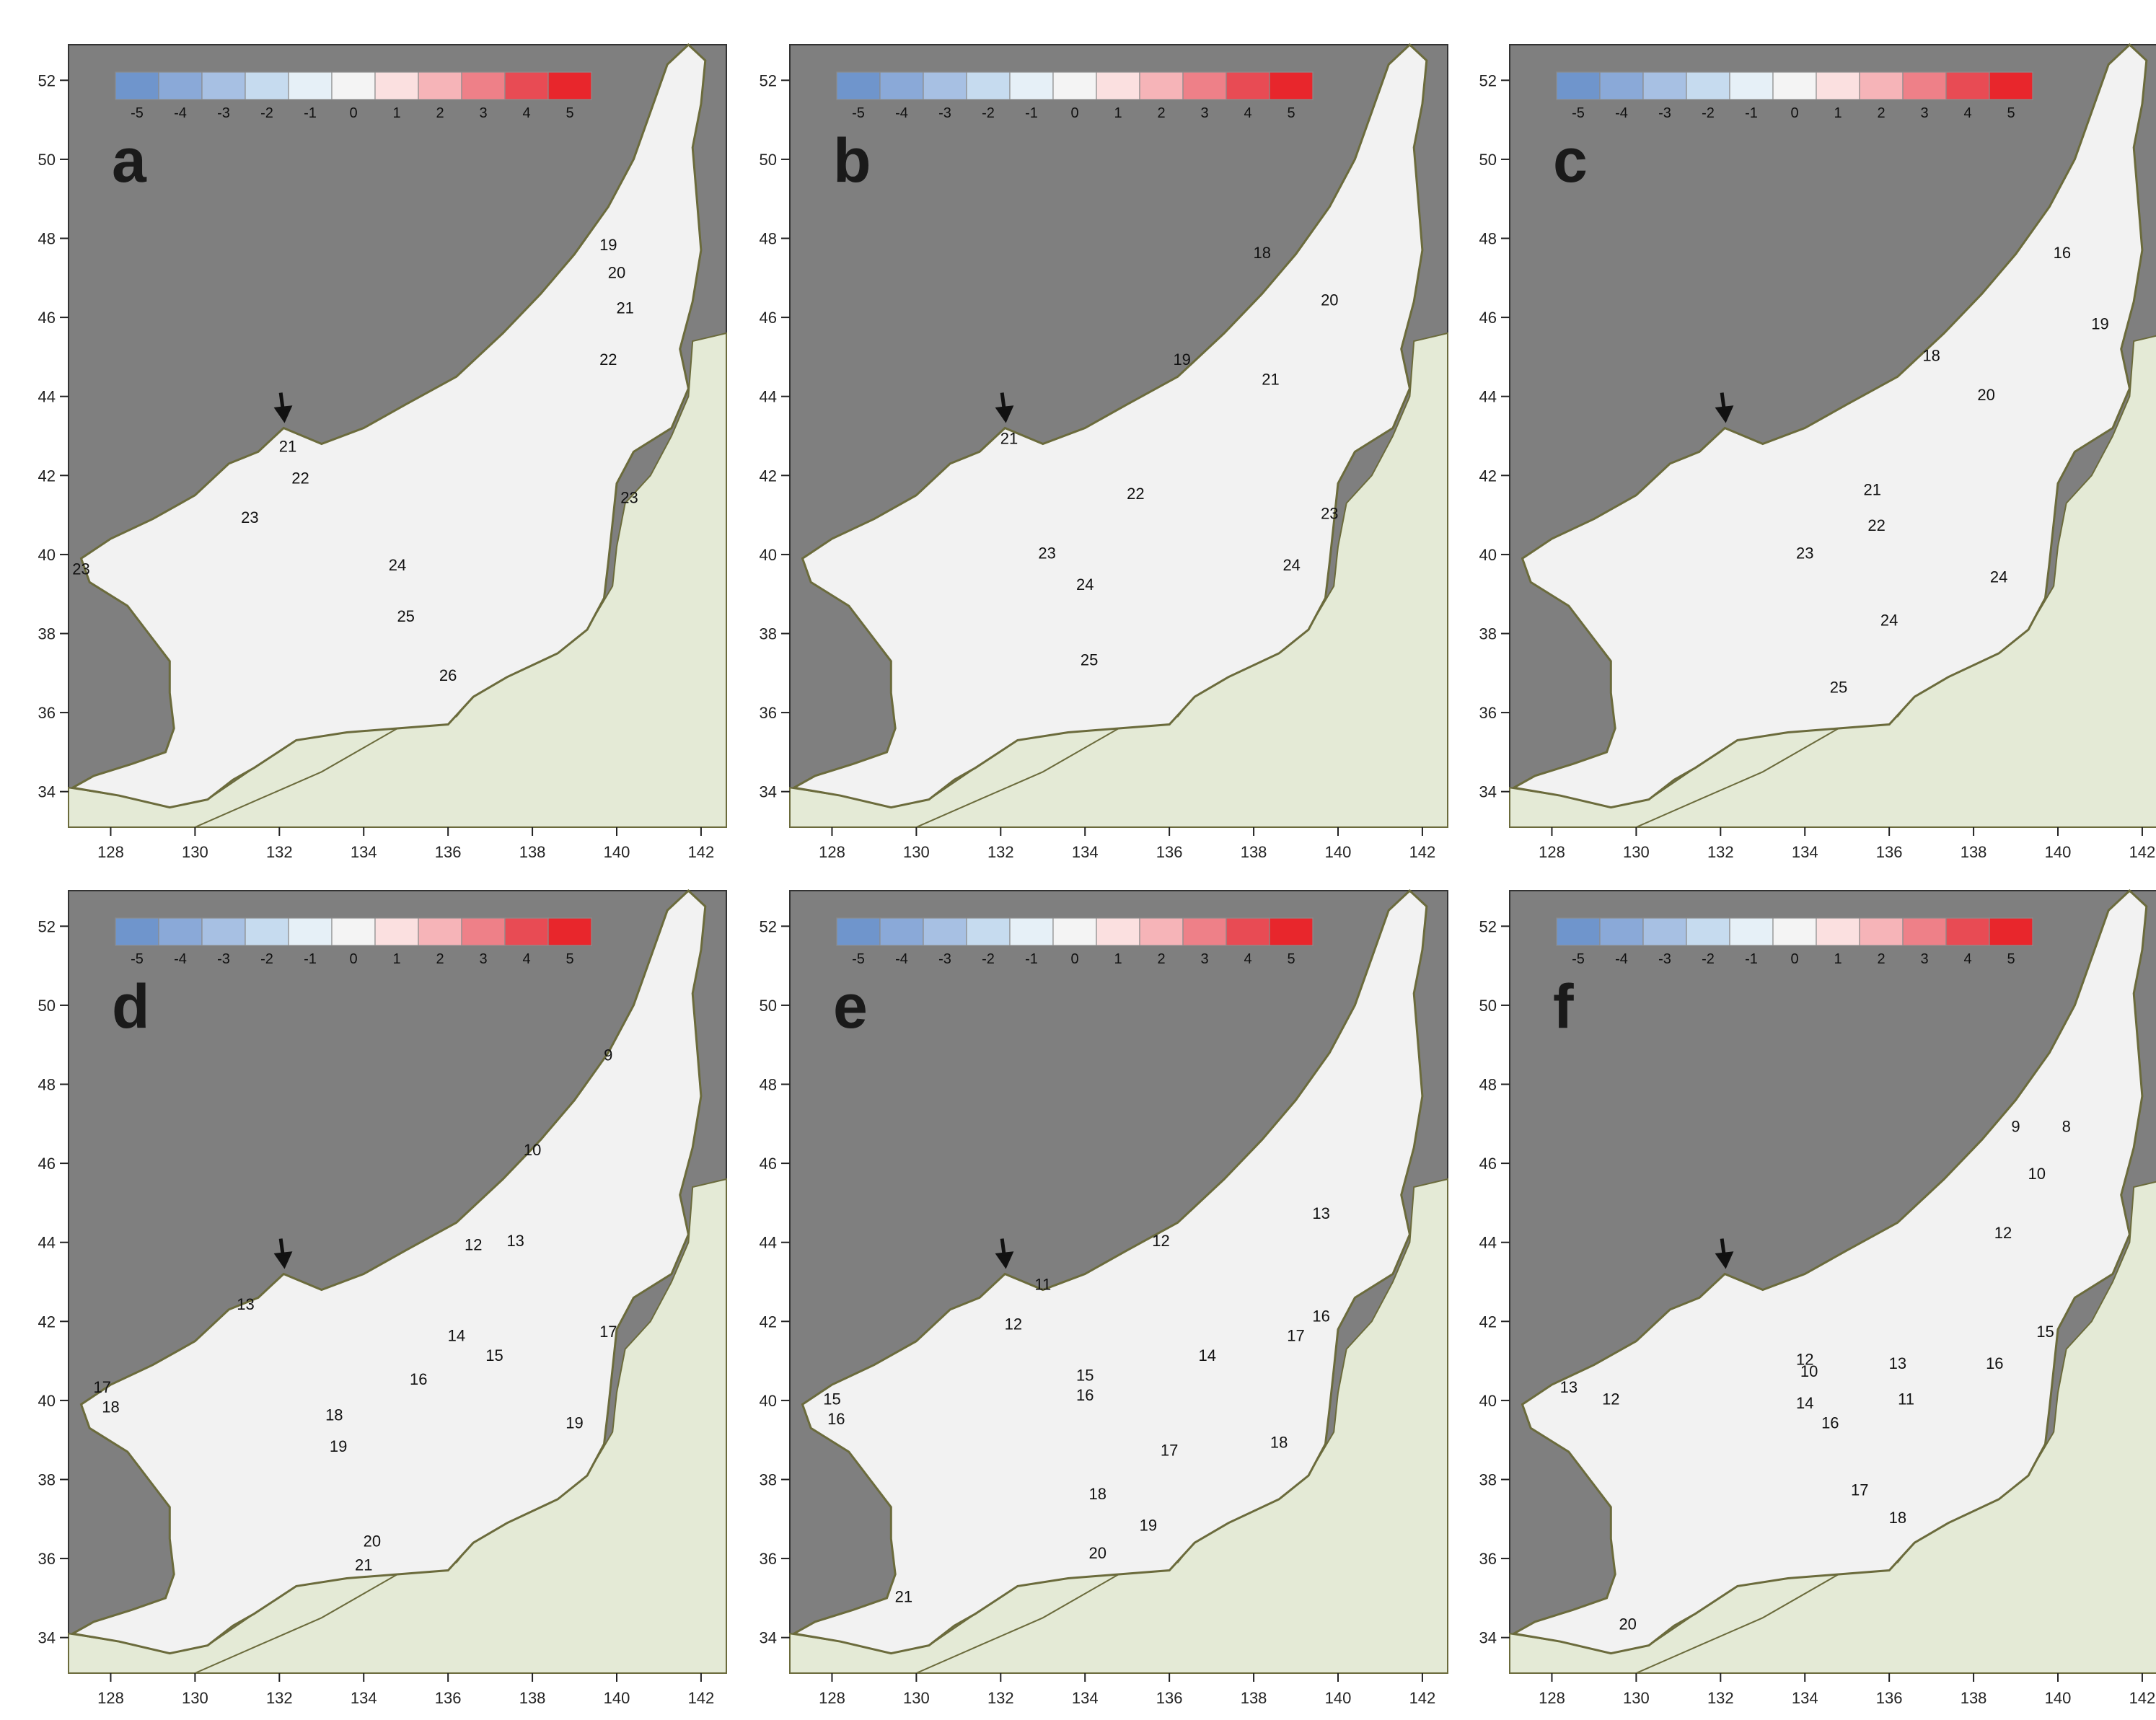 This screenshot has width=2156, height=1720. Describe the element at coordinates (2045, 1332) in the screenshot. I see `contour-label: 15` at that location.